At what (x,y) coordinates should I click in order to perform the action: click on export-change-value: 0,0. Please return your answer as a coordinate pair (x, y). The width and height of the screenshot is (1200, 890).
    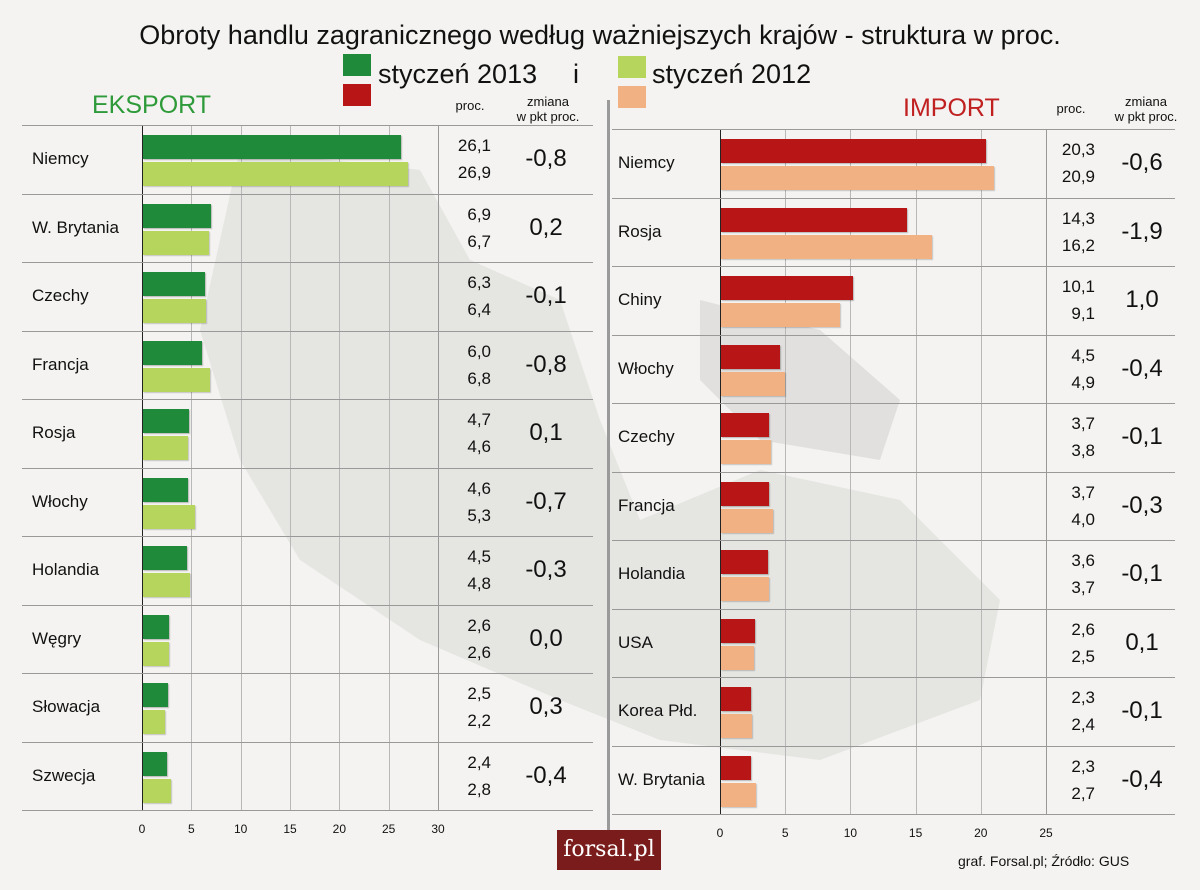
    Looking at the image, I should click on (546, 638).